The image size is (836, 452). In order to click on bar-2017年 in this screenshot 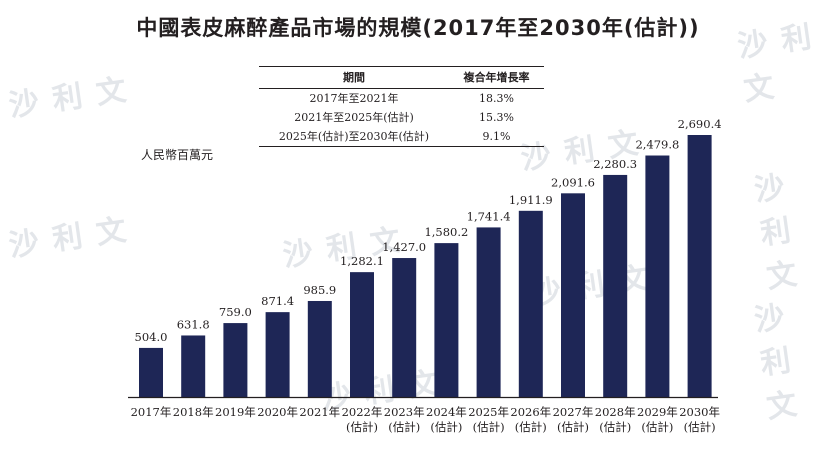, I will do `click(151, 372)`.